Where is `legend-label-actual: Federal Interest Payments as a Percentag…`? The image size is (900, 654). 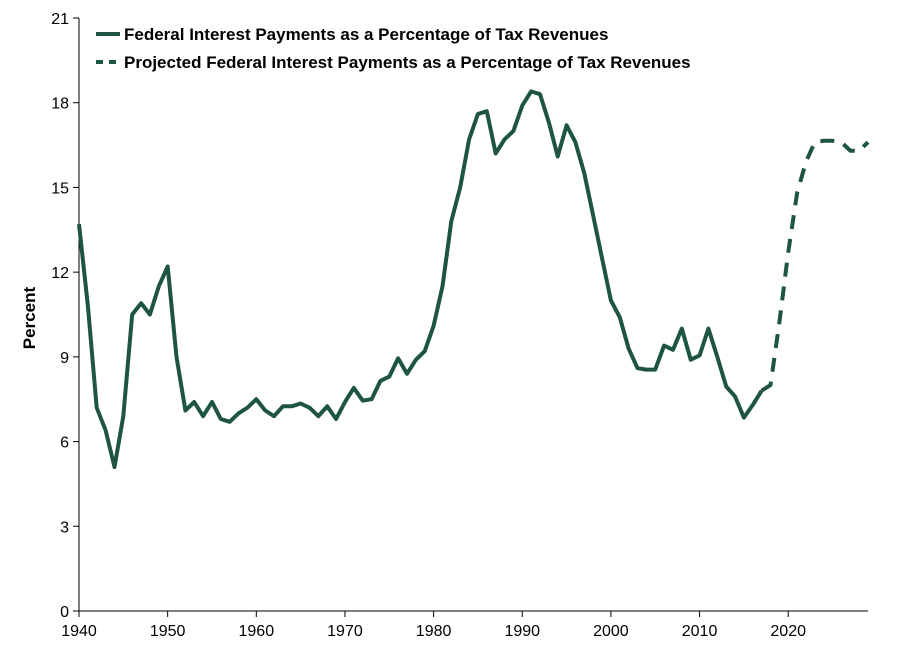
legend-label-actual: Federal Interest Payments as a Percentag… is located at coordinates (366, 34).